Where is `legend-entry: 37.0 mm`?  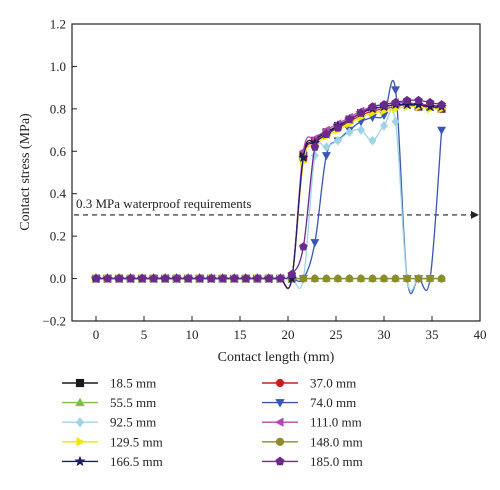 legend-entry: 37.0 mm is located at coordinates (309, 383).